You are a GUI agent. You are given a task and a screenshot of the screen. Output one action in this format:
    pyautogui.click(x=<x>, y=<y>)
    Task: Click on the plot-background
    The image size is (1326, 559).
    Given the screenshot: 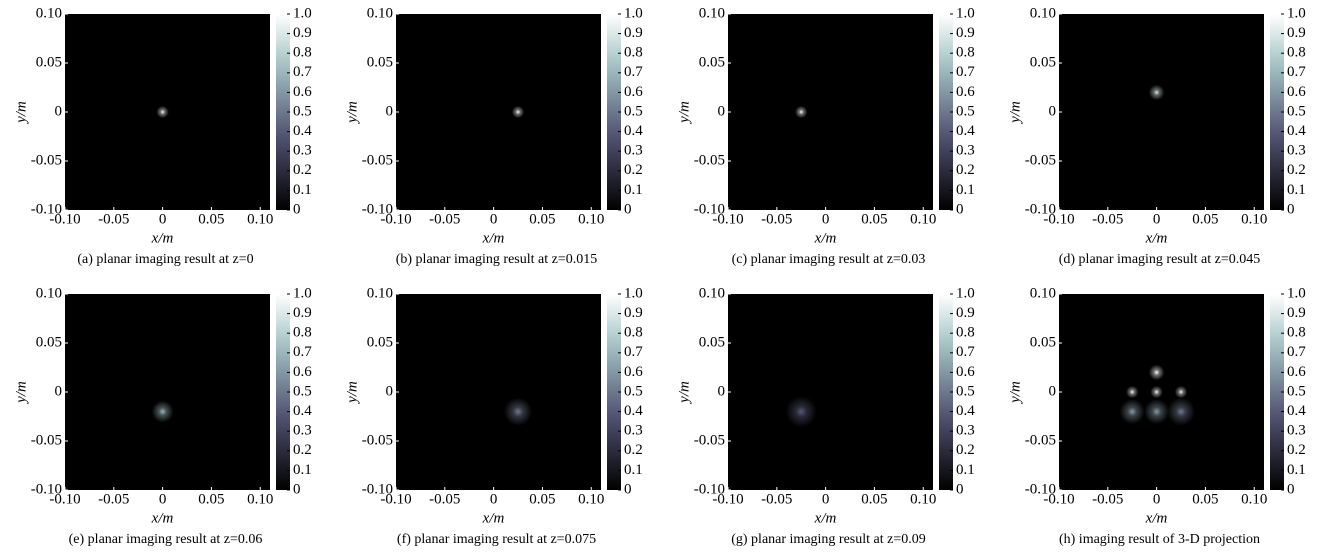 What is the action you would take?
    pyautogui.click(x=830, y=112)
    